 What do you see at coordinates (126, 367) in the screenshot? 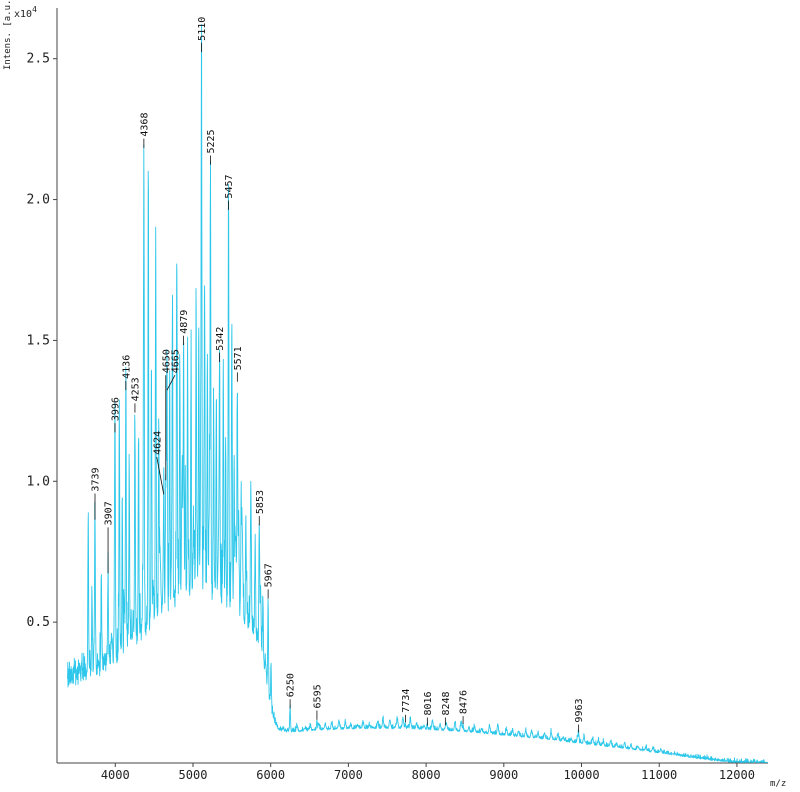
I see `peak-label: 4136` at bounding box center [126, 367].